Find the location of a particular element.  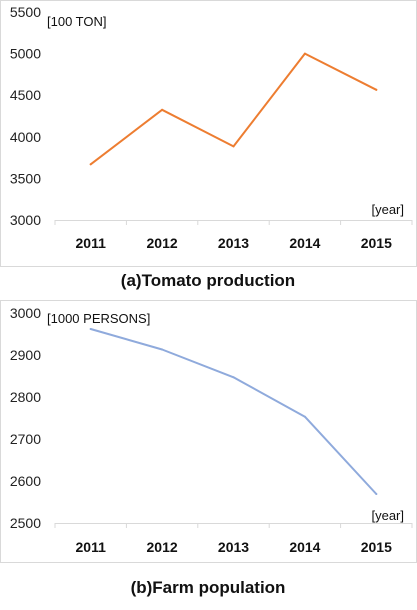

farm-chart-caption: (b)Farm population is located at coordinates (208, 587).